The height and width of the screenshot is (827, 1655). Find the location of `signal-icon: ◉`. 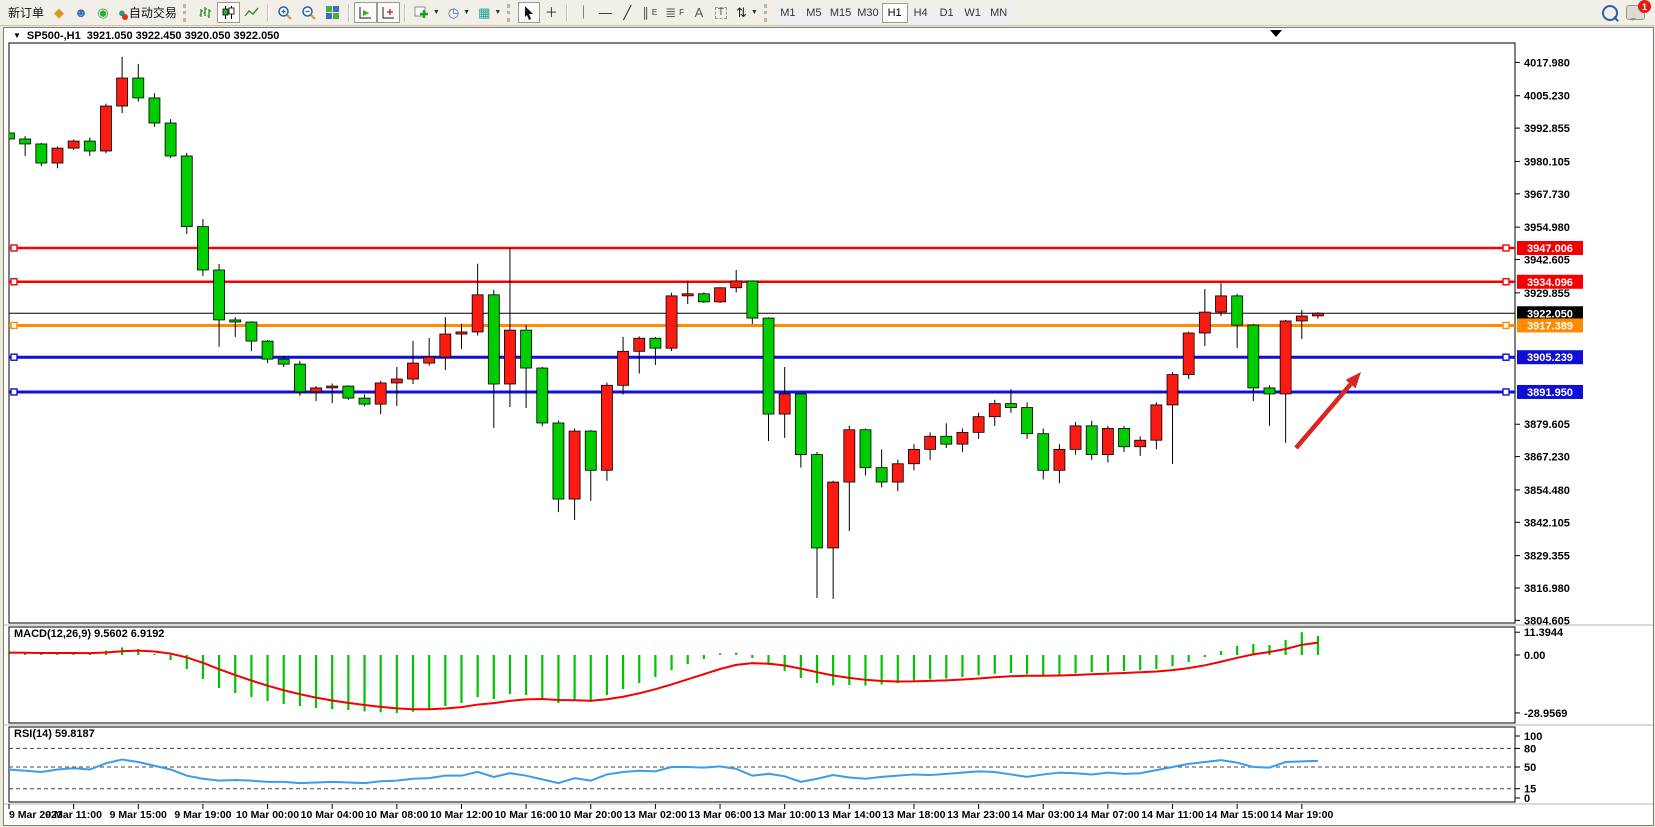

signal-icon: ◉ is located at coordinates (103, 12).